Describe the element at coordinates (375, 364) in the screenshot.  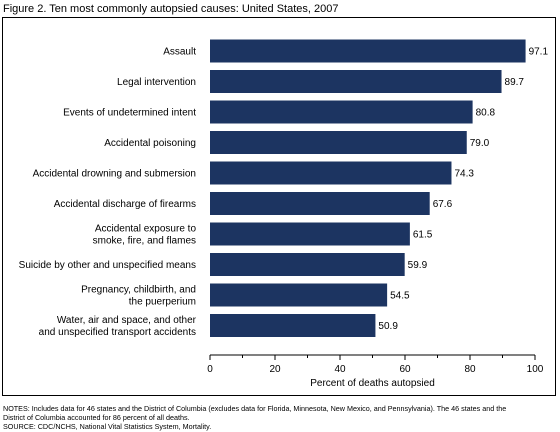
I see `x-axis: 0 20 40 60 80 100` at that location.